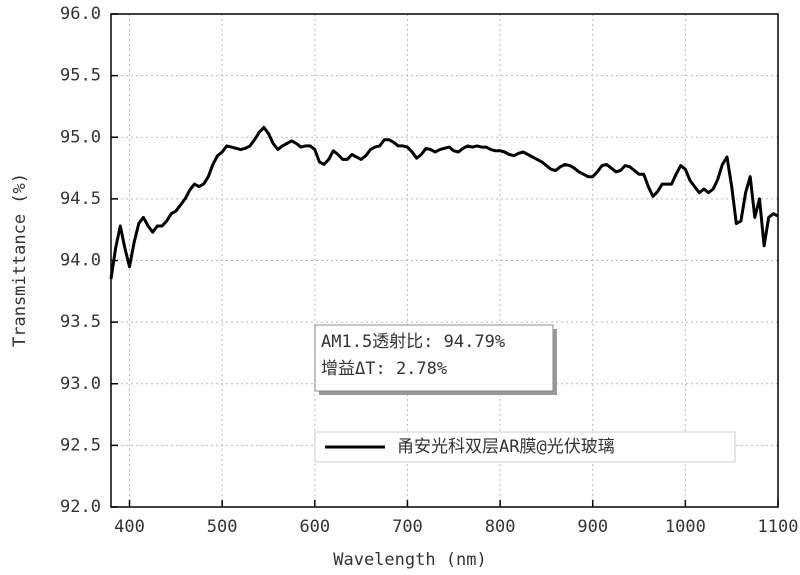 This screenshot has height=575, width=800. What do you see at coordinates (80, 199) in the screenshot?
I see `y-tick-label: 94.5` at bounding box center [80, 199].